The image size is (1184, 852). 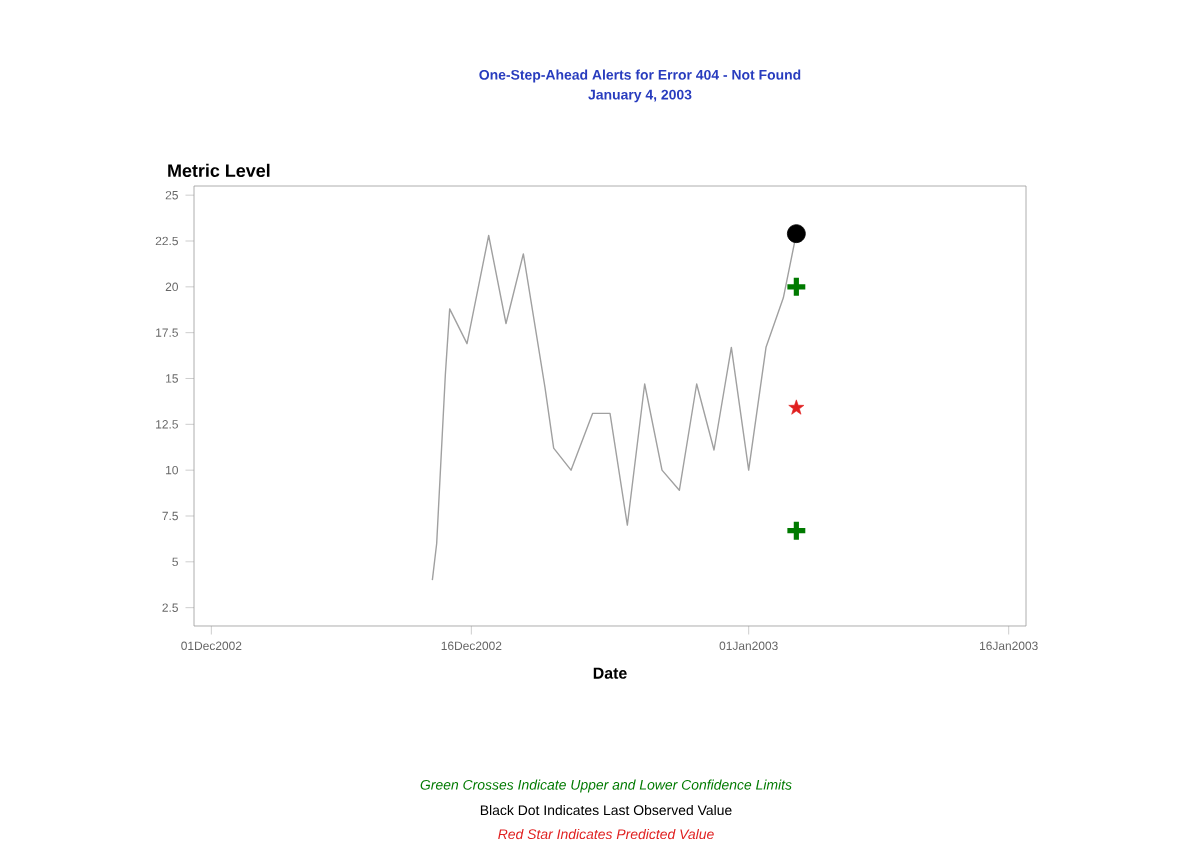 I want to click on y-axis-title: Metric Level, so click(x=219, y=170).